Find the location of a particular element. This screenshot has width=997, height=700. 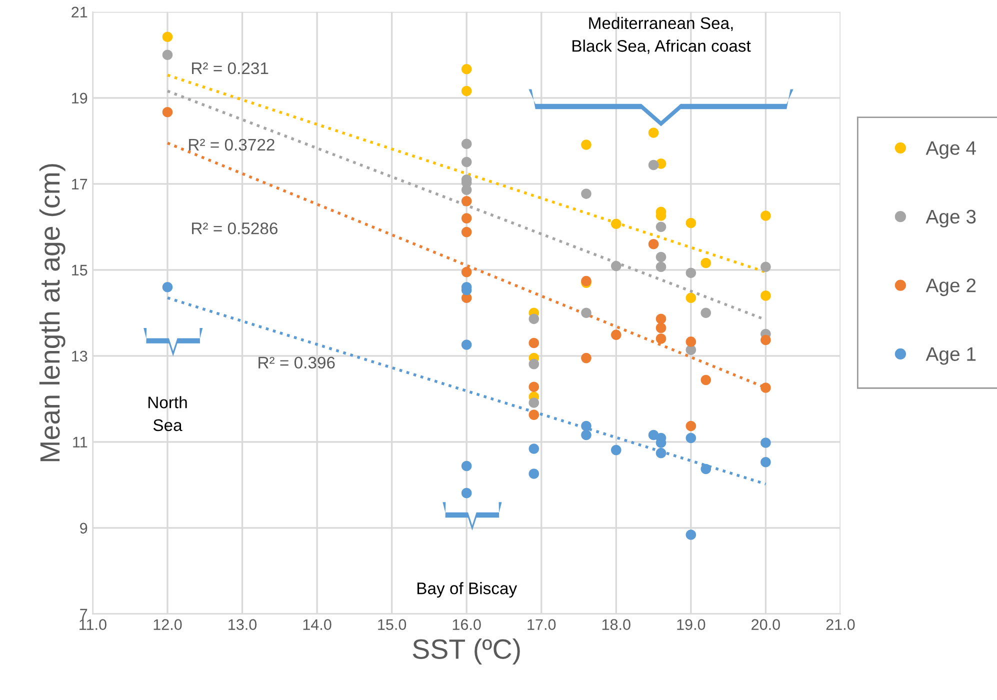

annotation: Mediterranean Sea, Black Sea, African coast is located at coordinates (661, 35).